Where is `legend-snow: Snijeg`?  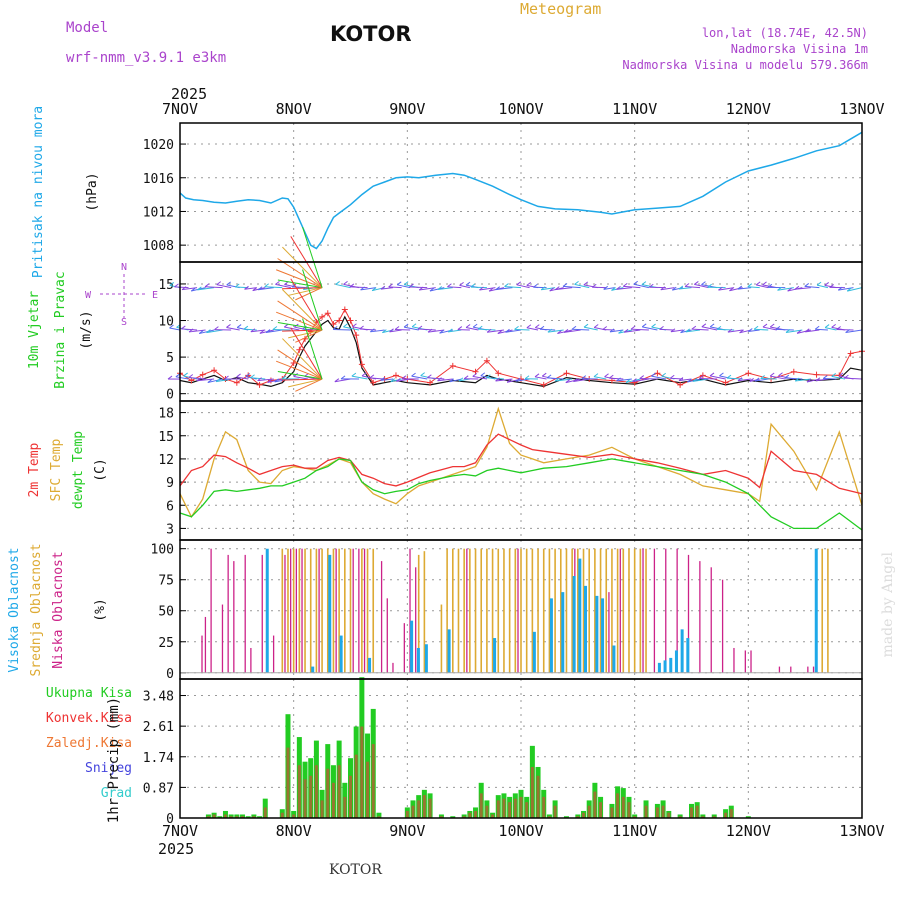 legend-snow: Snijeg is located at coordinates (108, 768).